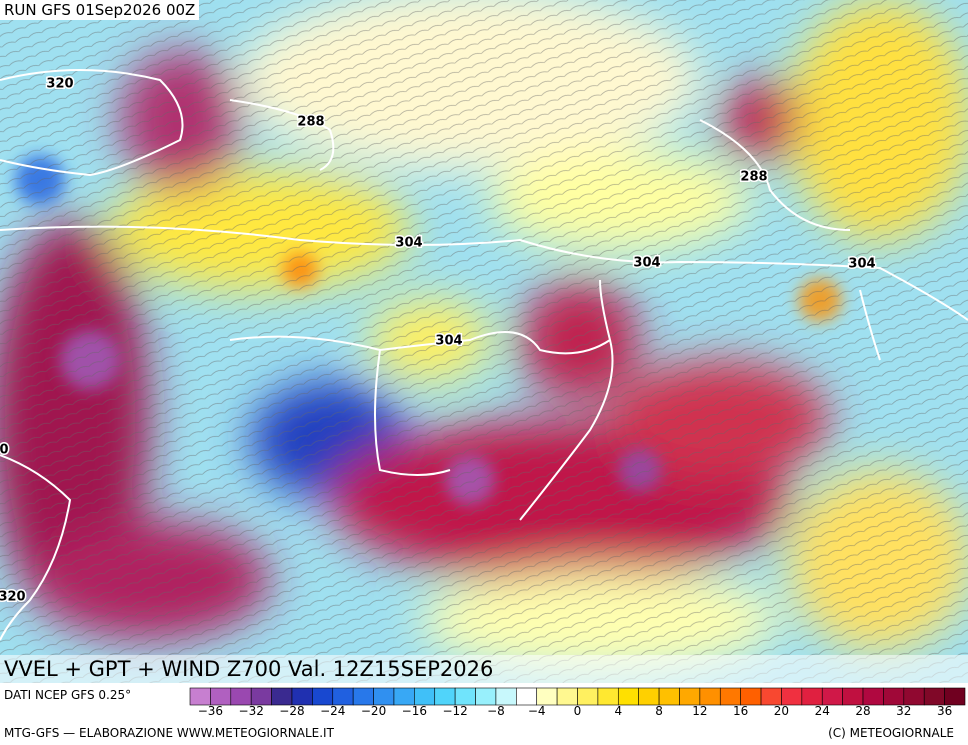 The height and width of the screenshot is (745, 968). What do you see at coordinates (740, 710) in the screenshot?
I see `colorbar-label: 16` at bounding box center [740, 710].